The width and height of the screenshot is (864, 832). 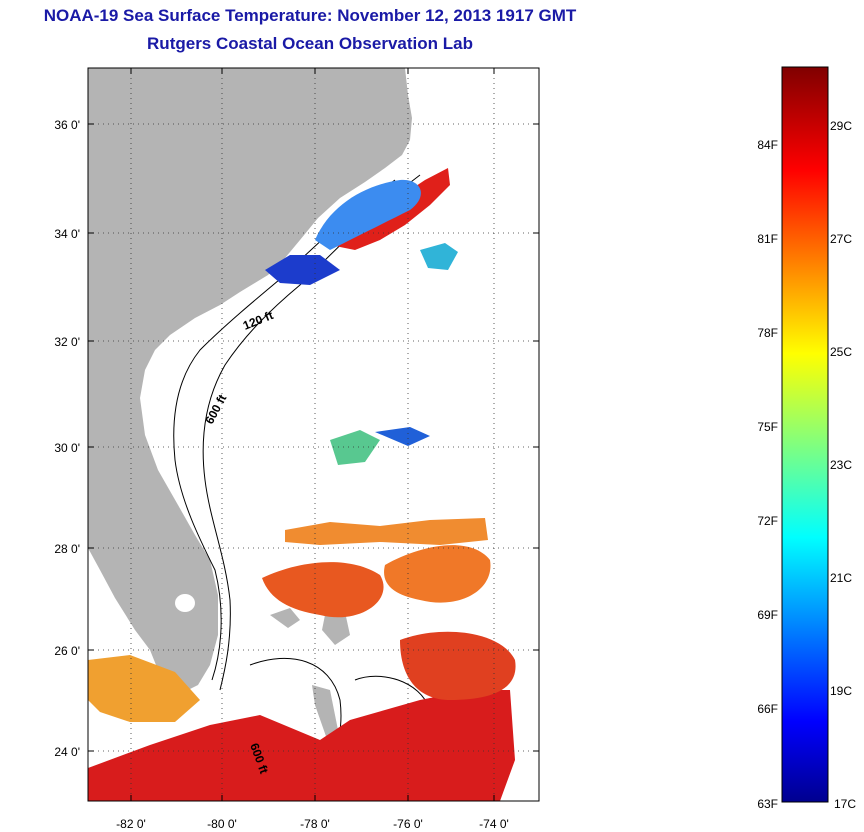 What do you see at coordinates (222, 824) in the screenshot?
I see `lon-tick-label: -80 0'` at bounding box center [222, 824].